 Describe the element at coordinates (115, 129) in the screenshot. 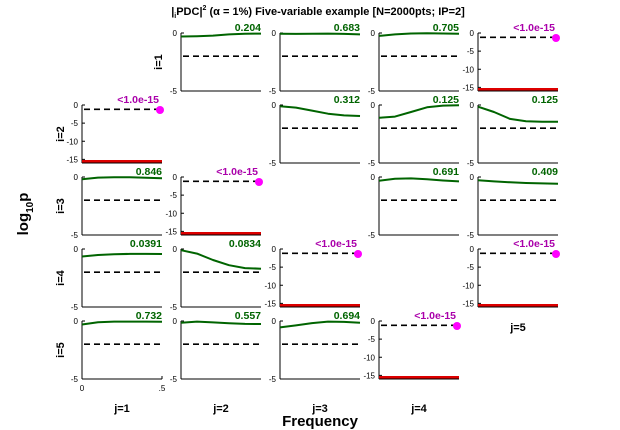

I see `panel-i2-j1: 0 -5 -10 -15 <1.0e-15` at that location.